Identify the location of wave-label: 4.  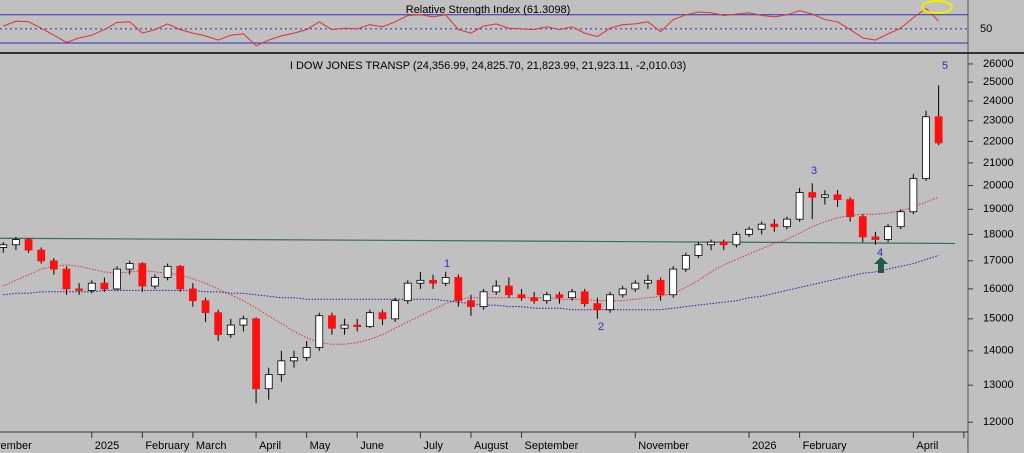
(880, 253).